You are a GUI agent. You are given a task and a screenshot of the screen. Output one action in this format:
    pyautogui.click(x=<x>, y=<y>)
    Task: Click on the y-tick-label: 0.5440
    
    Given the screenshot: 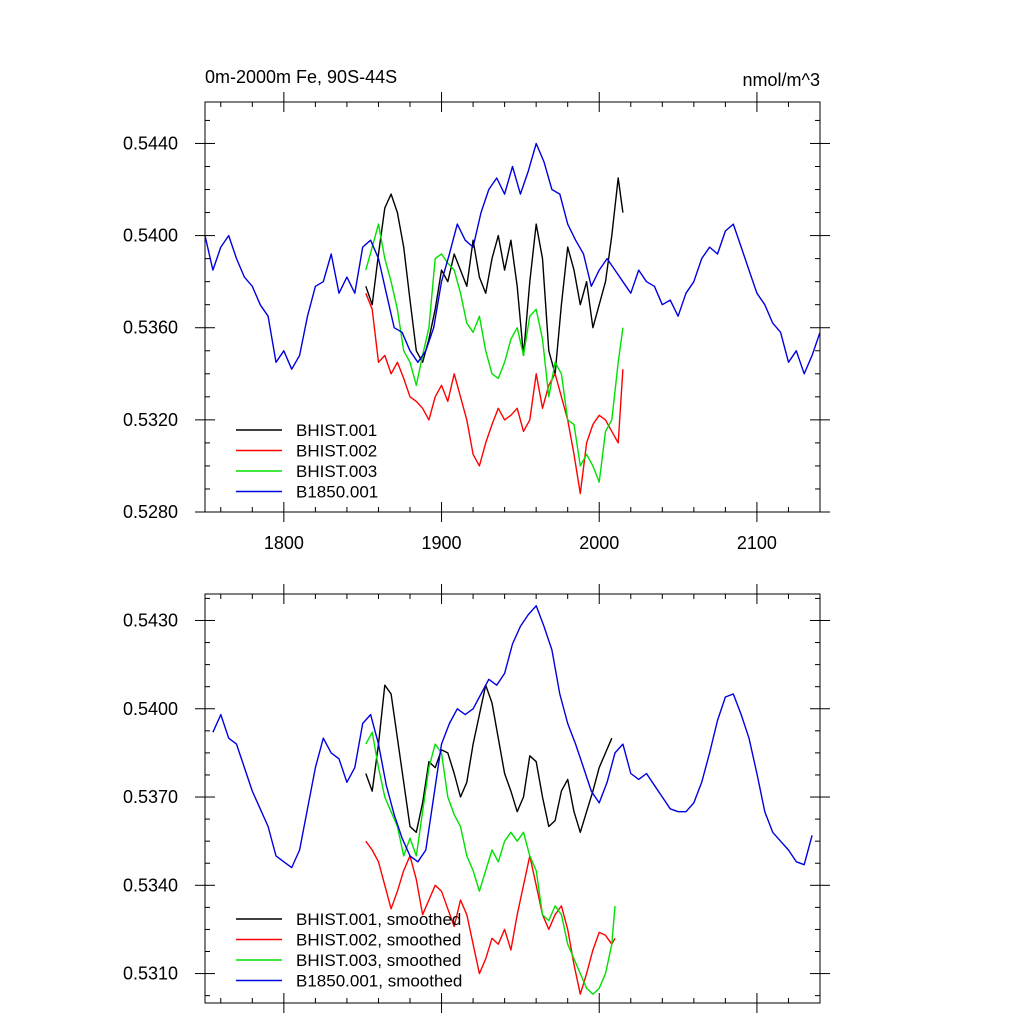 What is the action you would take?
    pyautogui.click(x=150, y=143)
    